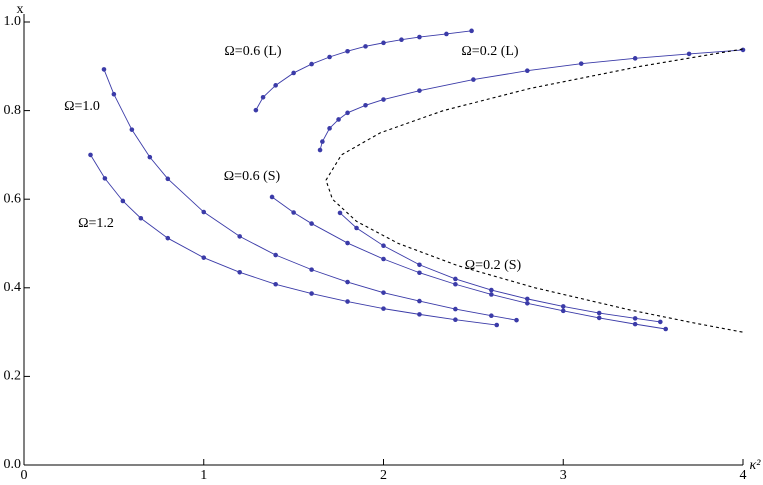 The width and height of the screenshot is (763, 485). Describe the element at coordinates (743, 475) in the screenshot. I see `x-tick-label: 4` at that location.